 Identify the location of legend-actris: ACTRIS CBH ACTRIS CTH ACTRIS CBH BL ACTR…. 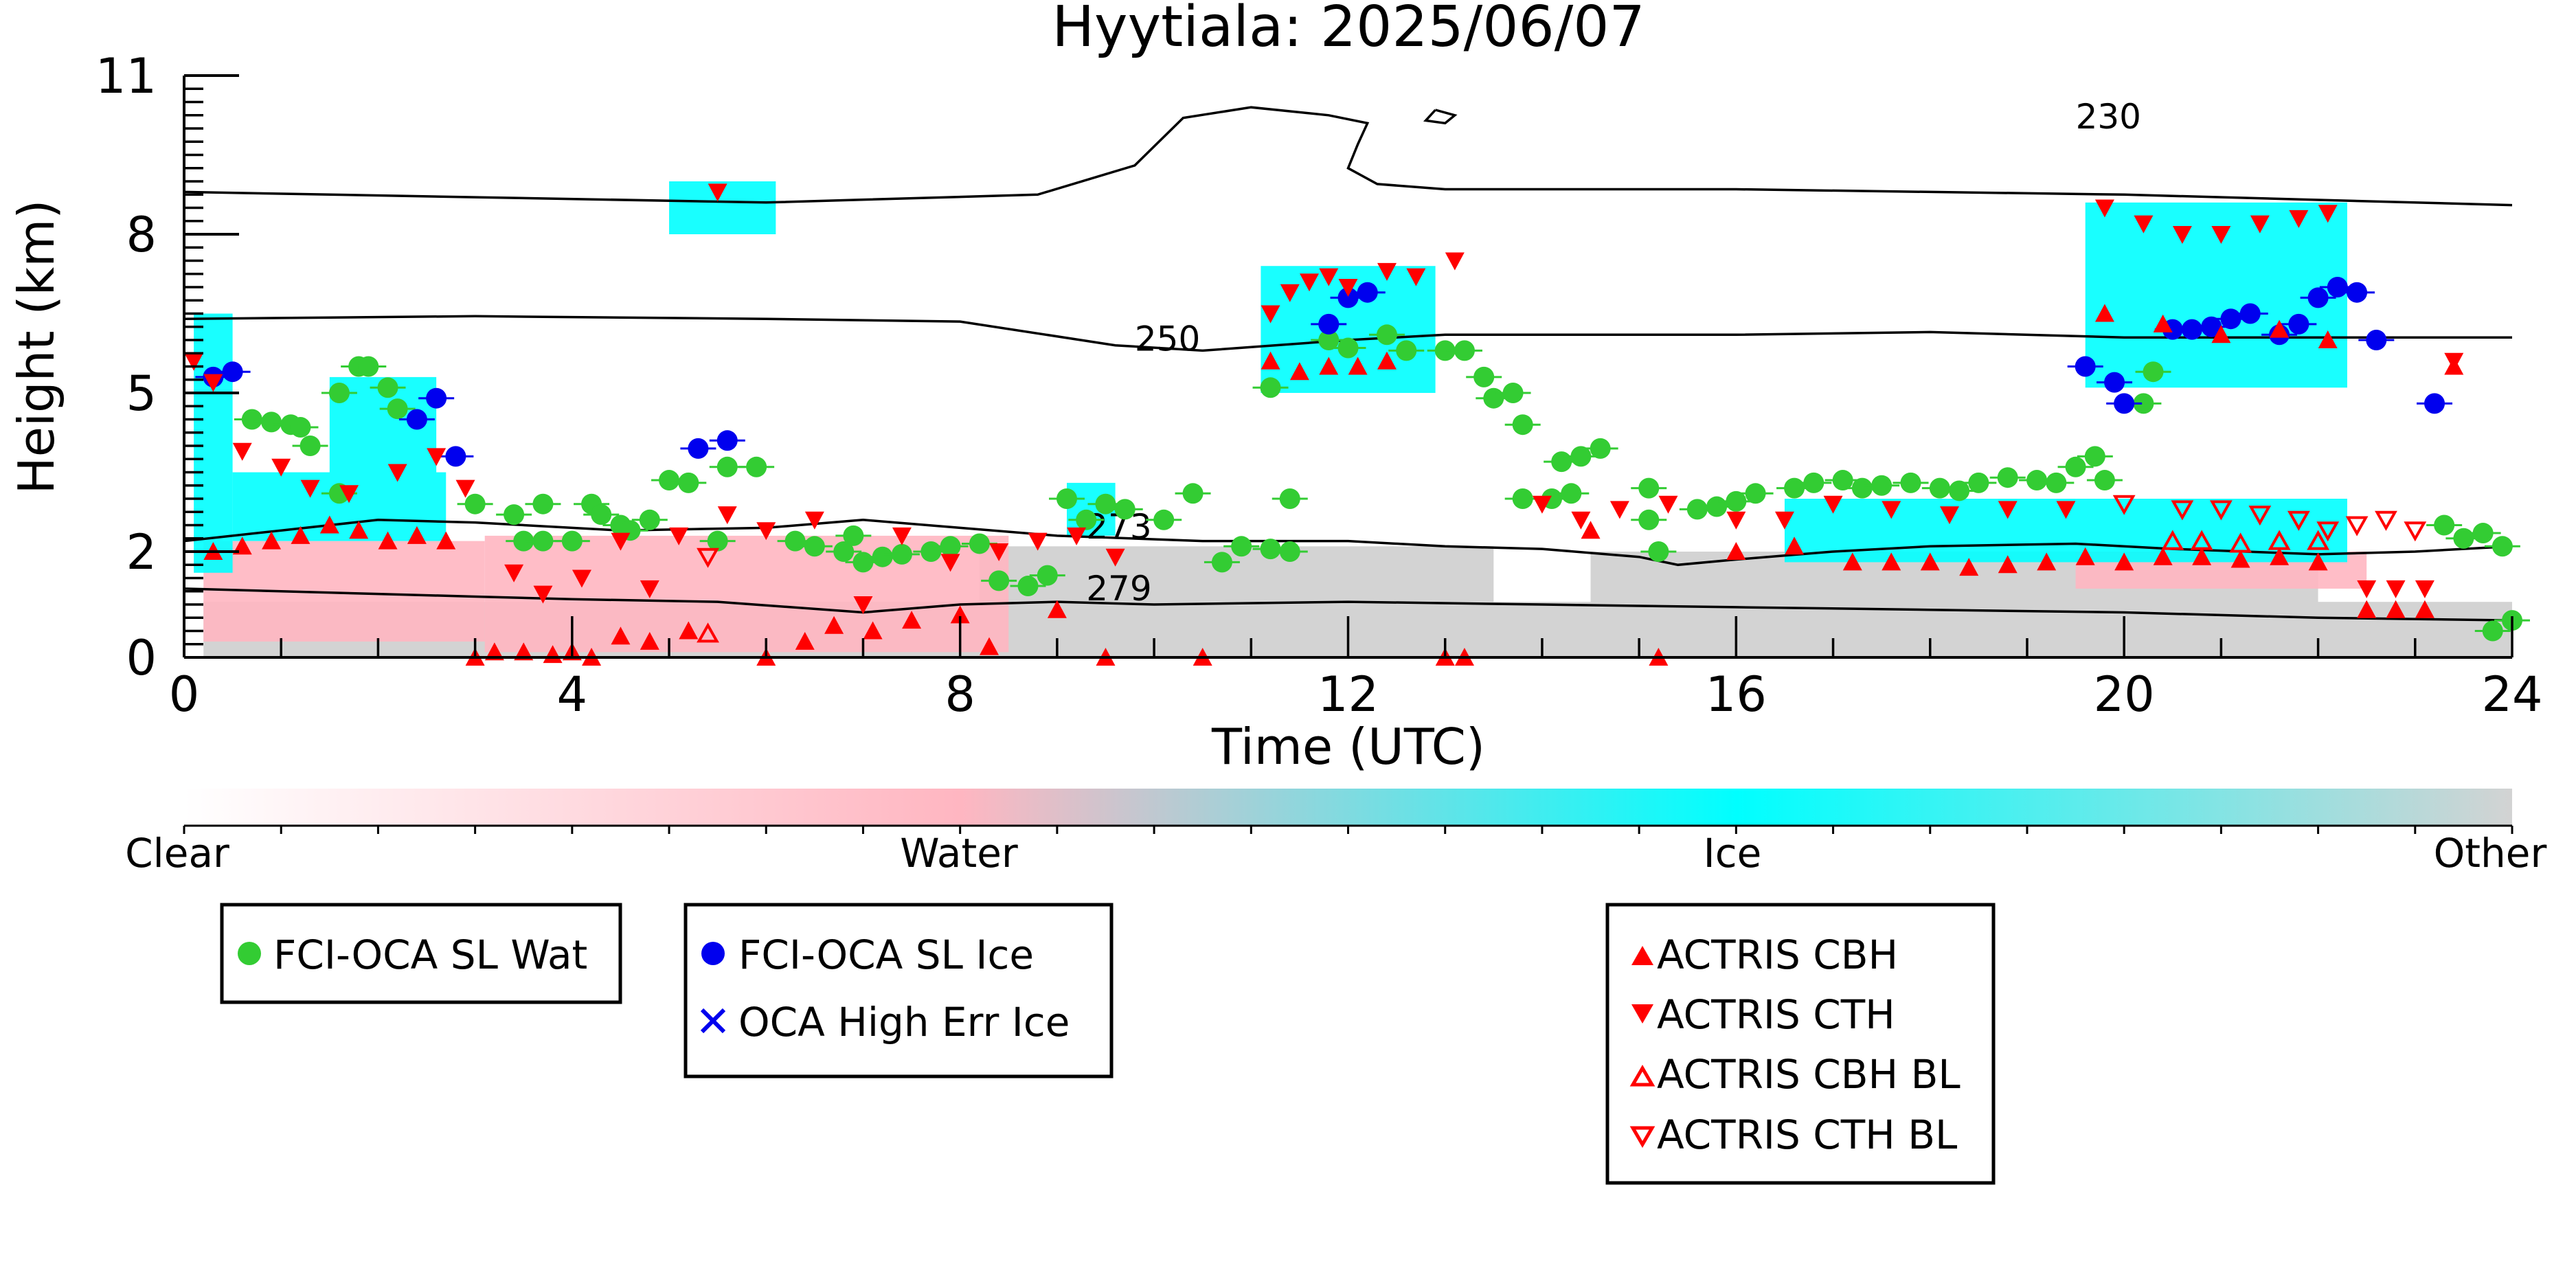
(1800, 1044).